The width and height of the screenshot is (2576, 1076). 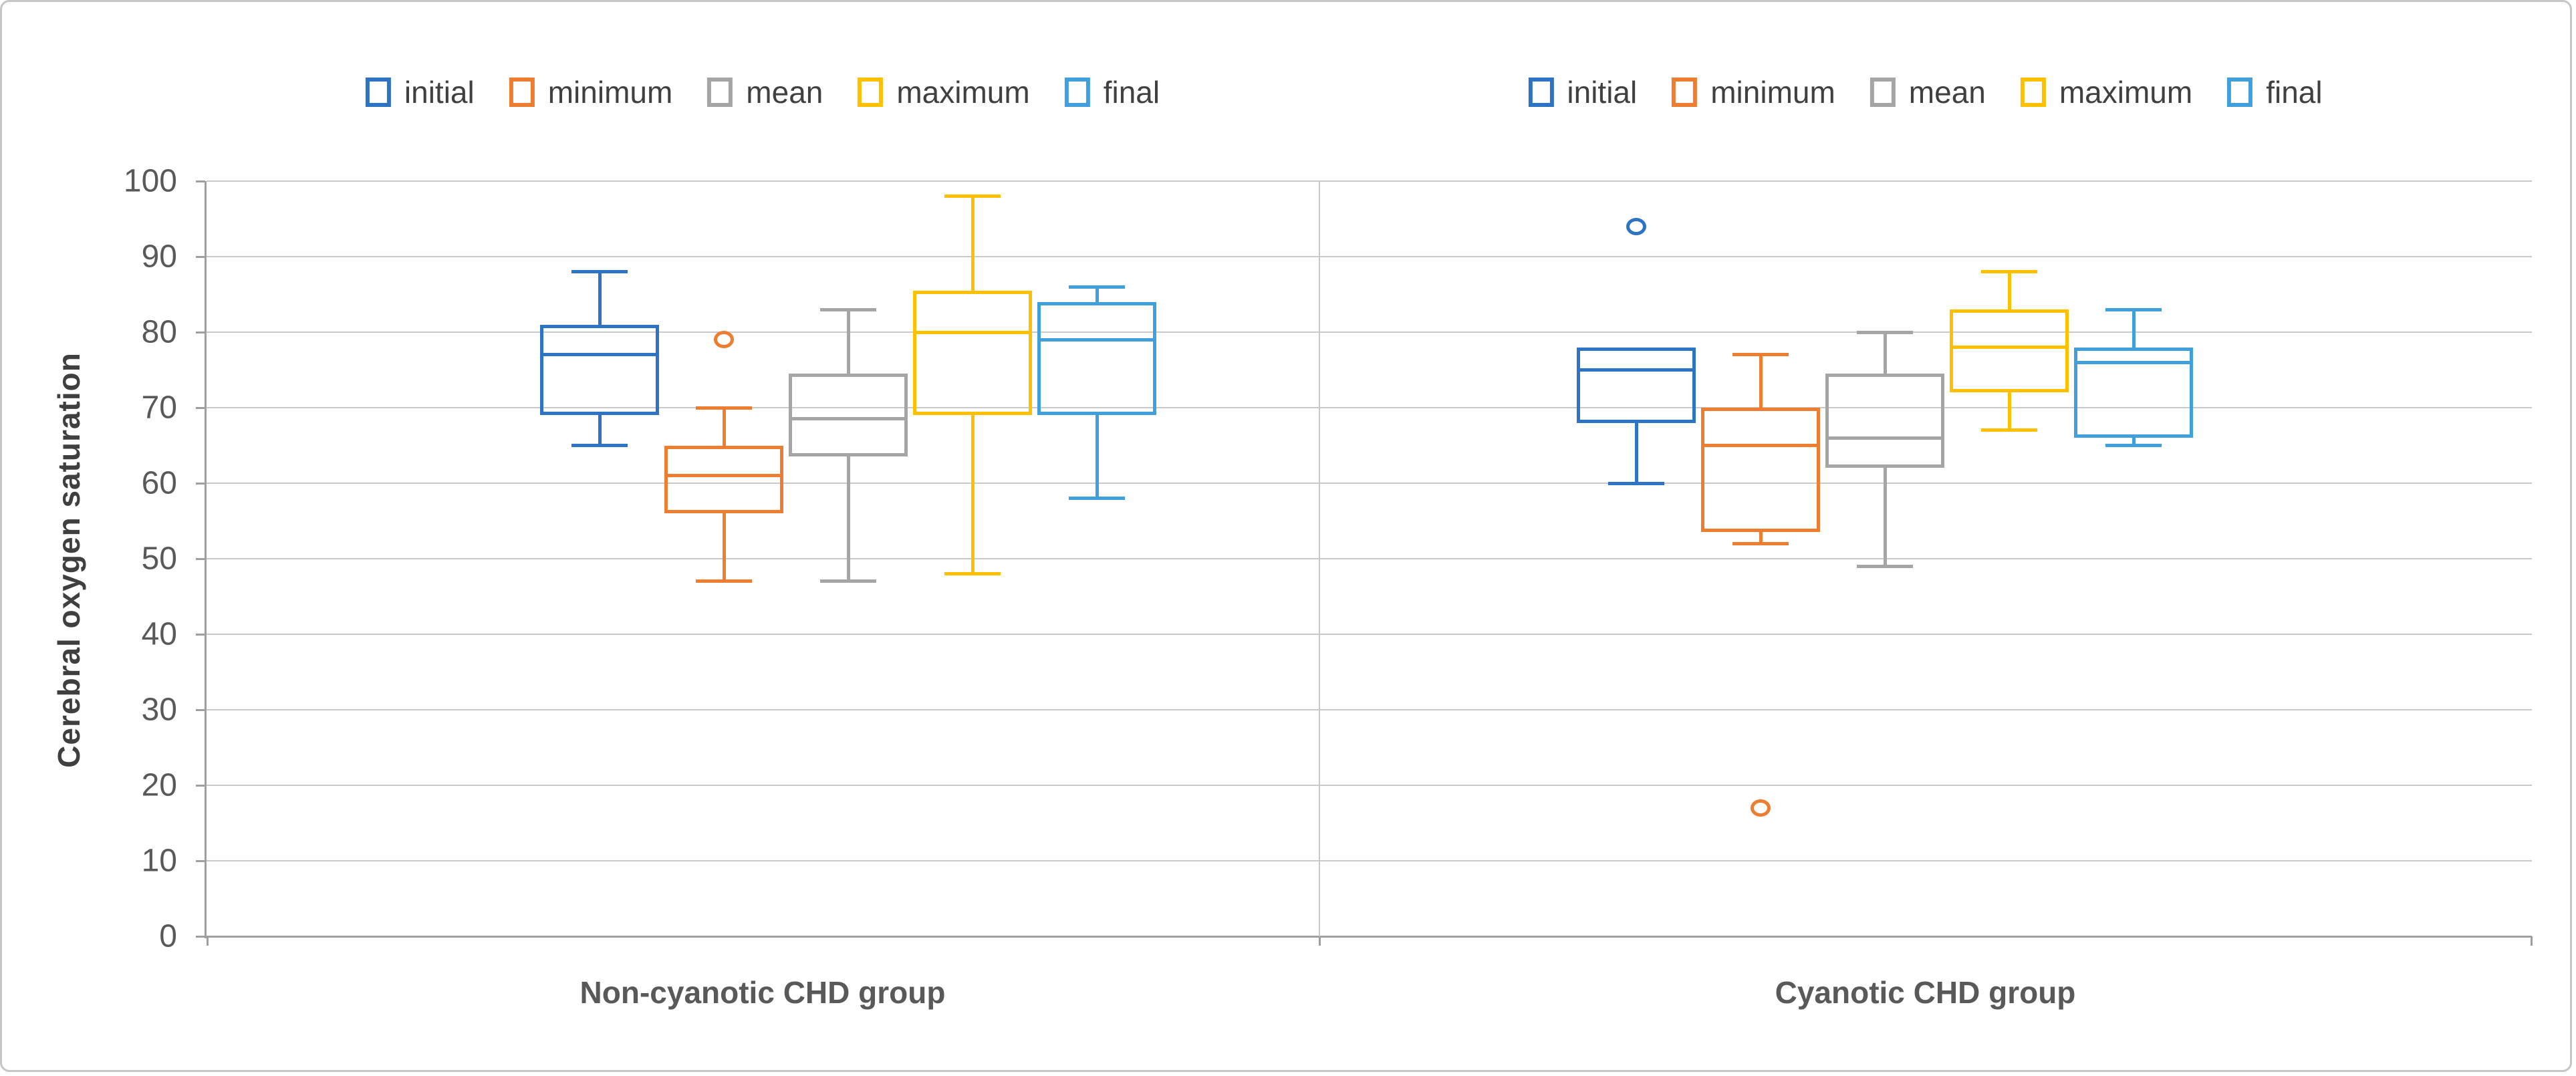 I want to click on legend-swatch-minimum, so click(x=1685, y=93).